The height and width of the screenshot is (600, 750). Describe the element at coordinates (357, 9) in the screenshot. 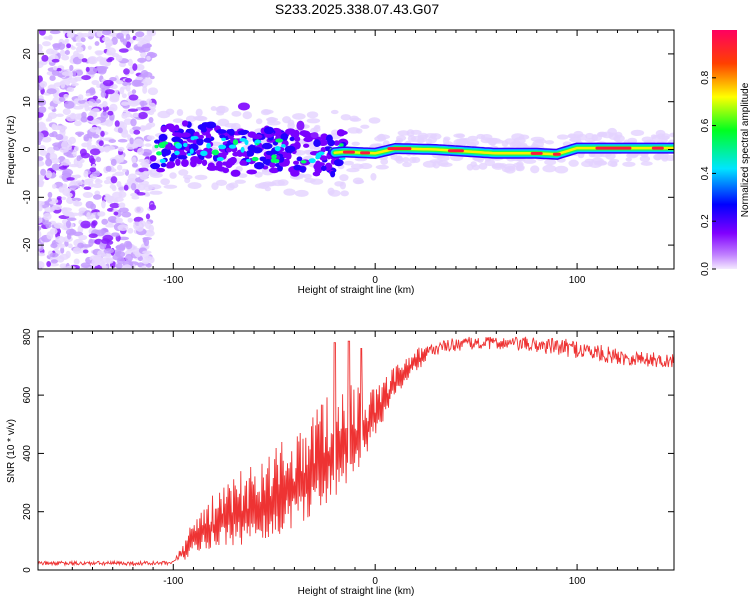

I see `figure-title: S233.2025.338.07.43.G07` at that location.